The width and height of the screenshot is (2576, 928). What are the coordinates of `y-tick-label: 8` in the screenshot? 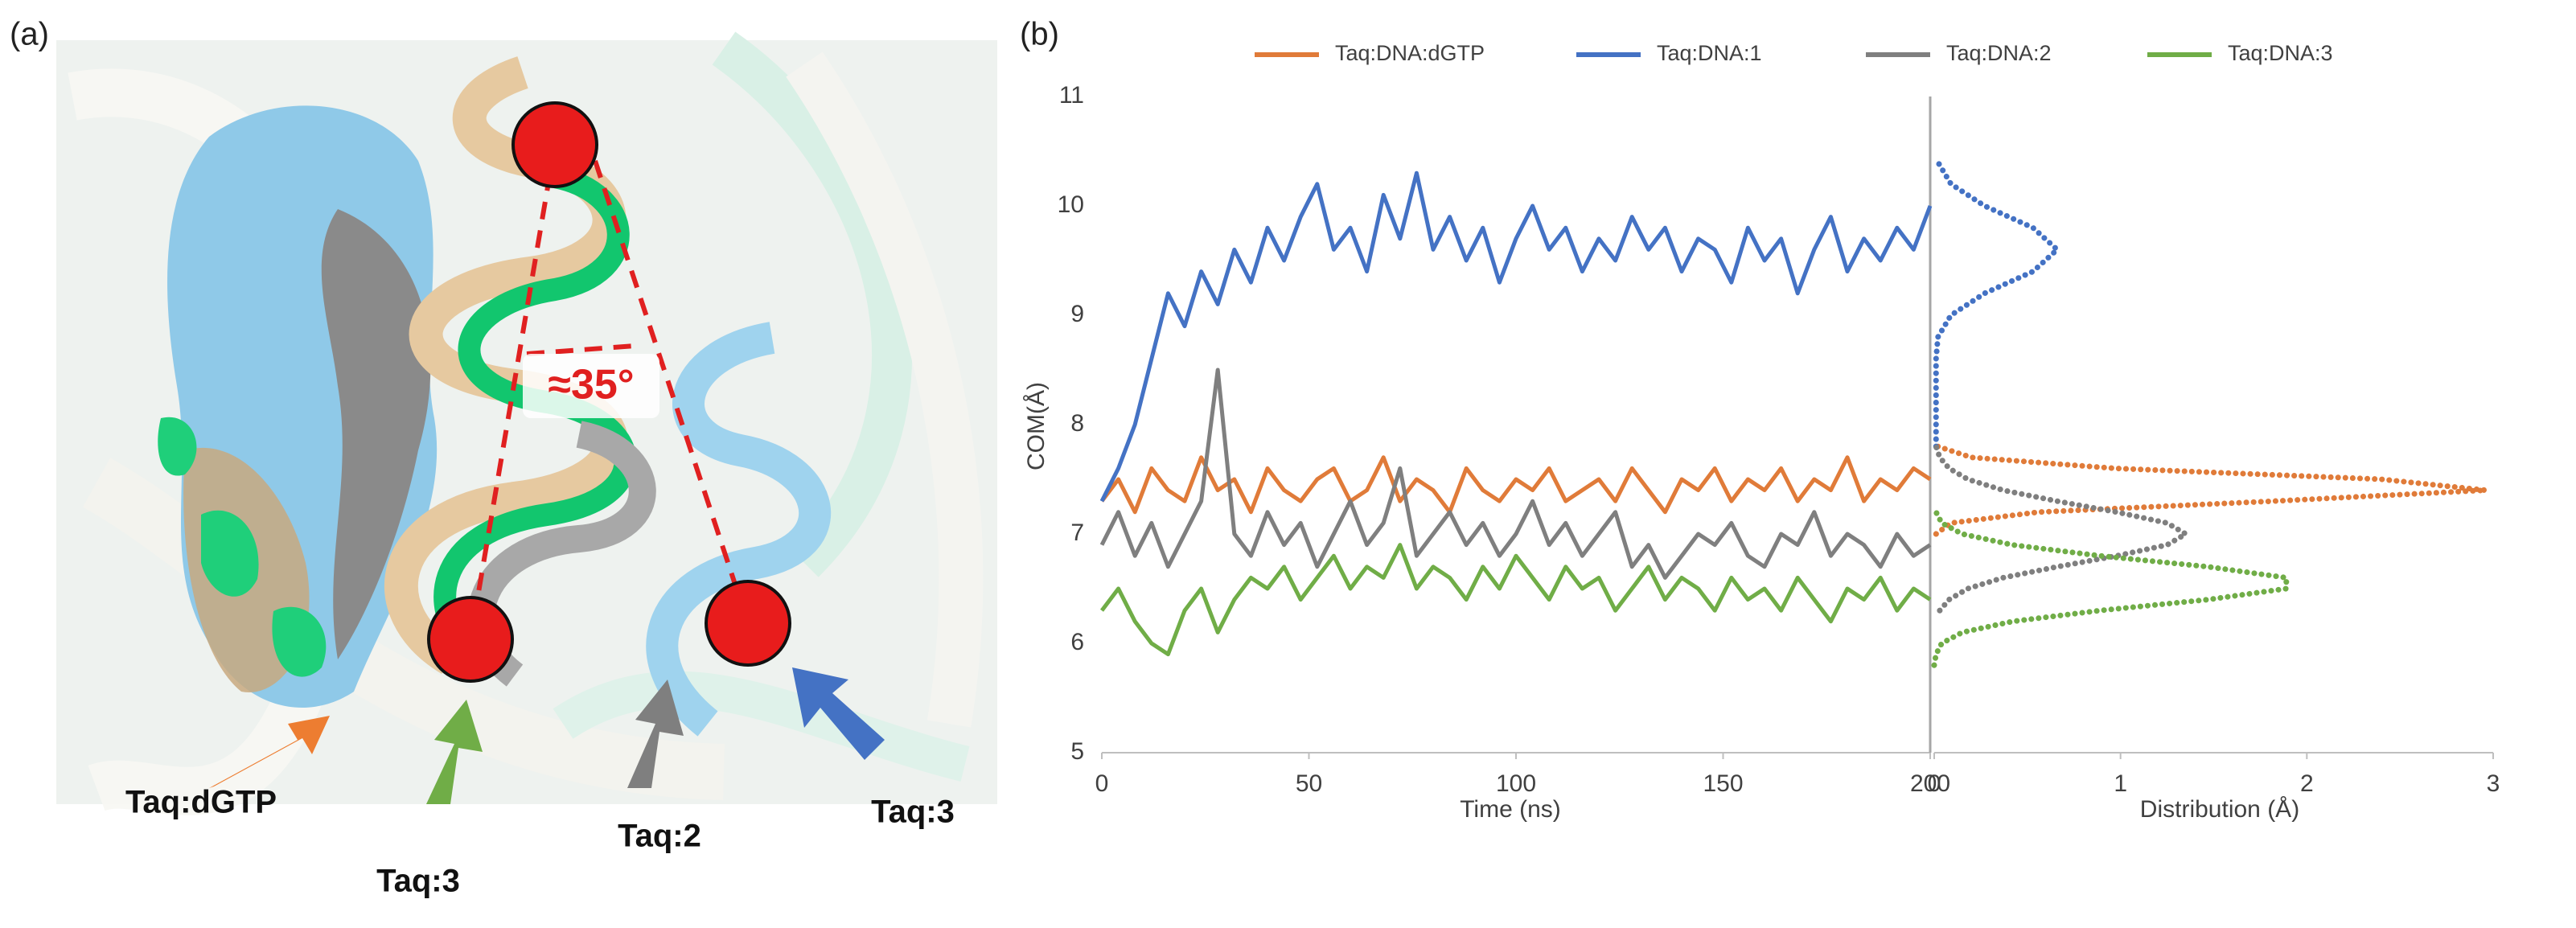 It's located at (1077, 424).